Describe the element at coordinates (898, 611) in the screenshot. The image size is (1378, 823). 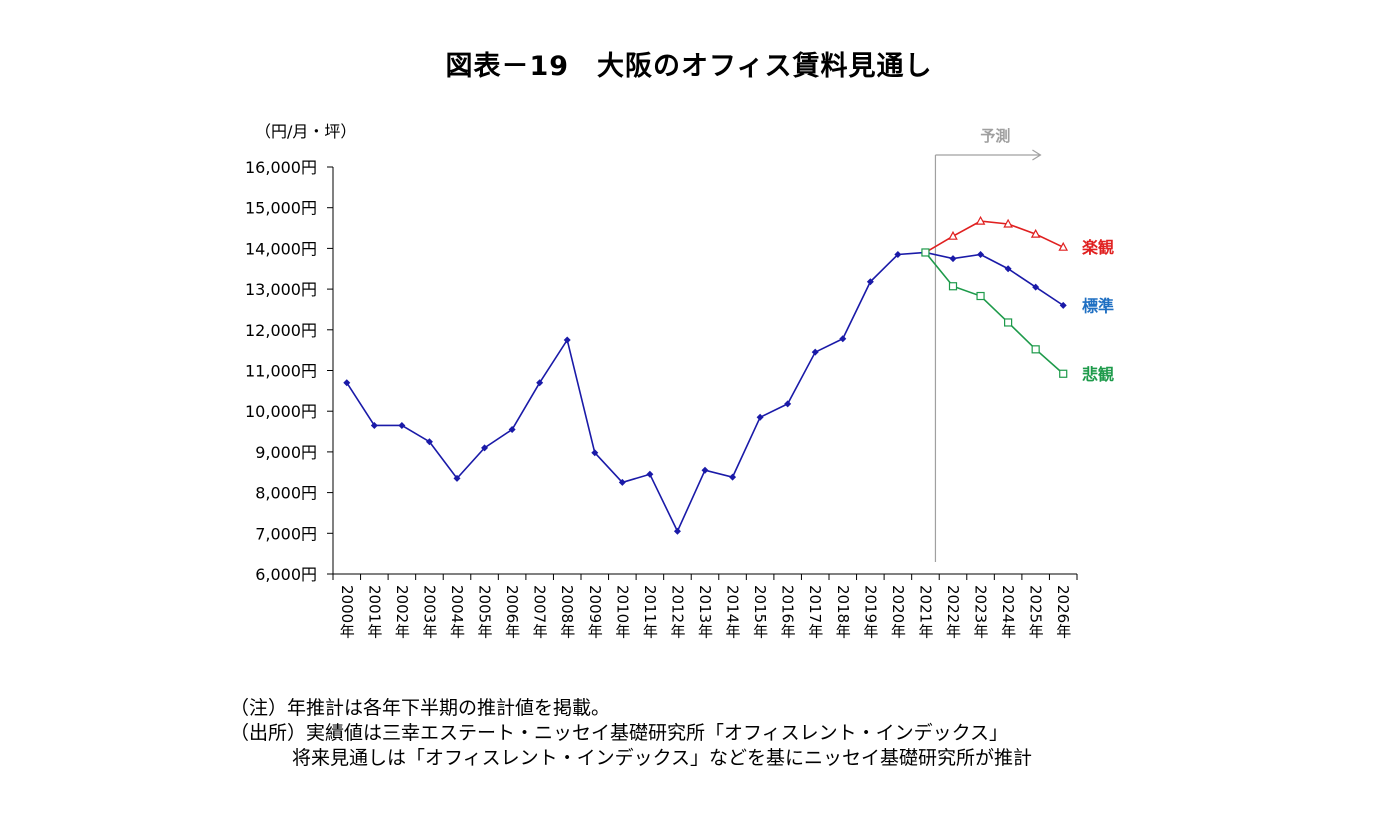
I see `x-tick-label: 2020年` at that location.